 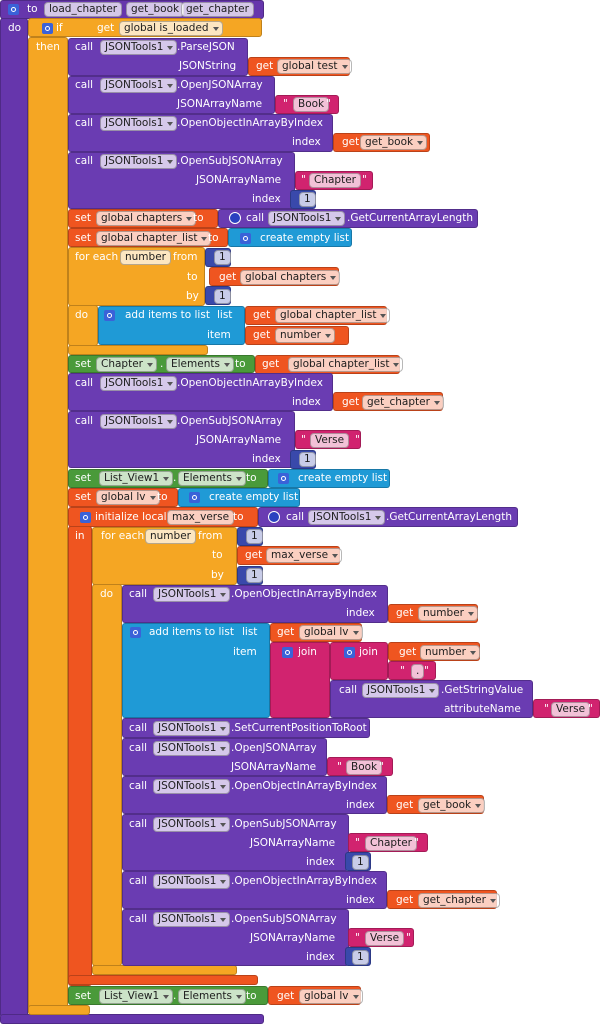 What do you see at coordinates (299, 728) in the screenshot?
I see `block-label: .SetCurrentPositionToRoot` at bounding box center [299, 728].